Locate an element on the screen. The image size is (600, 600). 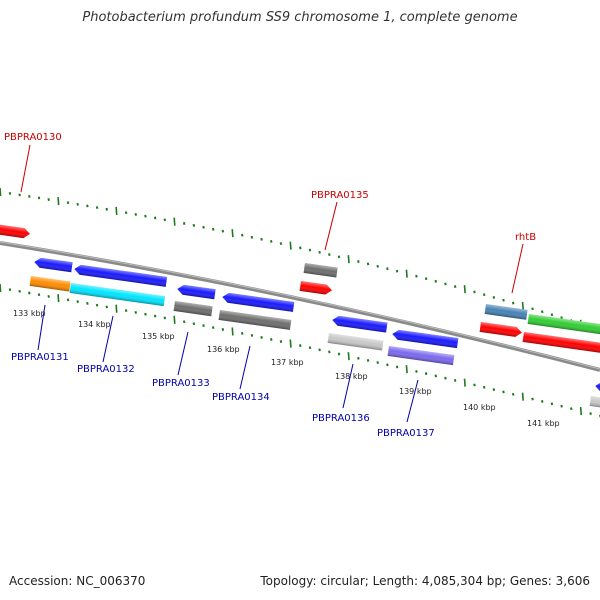
gene-feature-pbpra0132 is located at coordinates (121, 275).